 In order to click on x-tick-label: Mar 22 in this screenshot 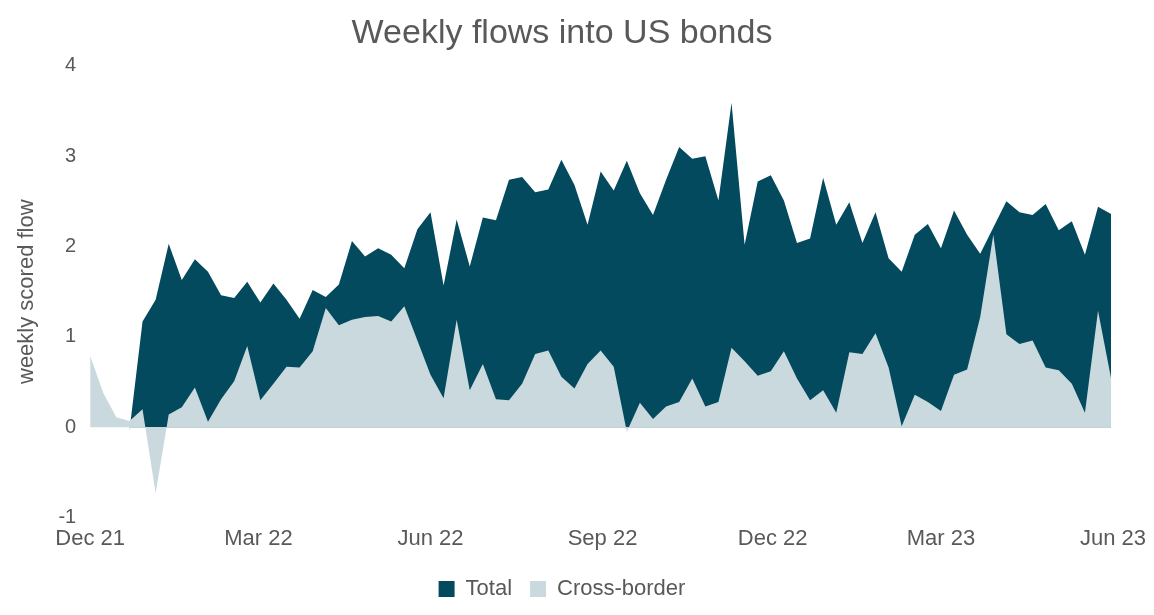, I will do `click(258, 537)`.